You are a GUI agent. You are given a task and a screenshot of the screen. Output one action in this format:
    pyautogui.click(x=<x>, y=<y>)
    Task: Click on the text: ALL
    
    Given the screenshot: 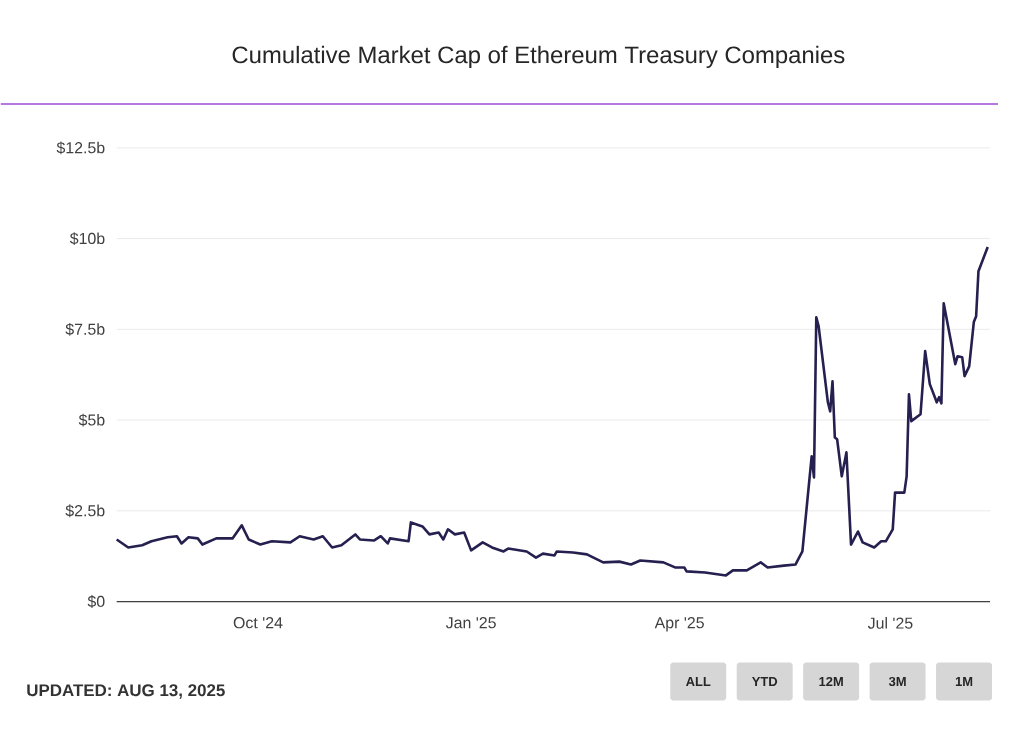 What is the action you would take?
    pyautogui.click(x=698, y=681)
    